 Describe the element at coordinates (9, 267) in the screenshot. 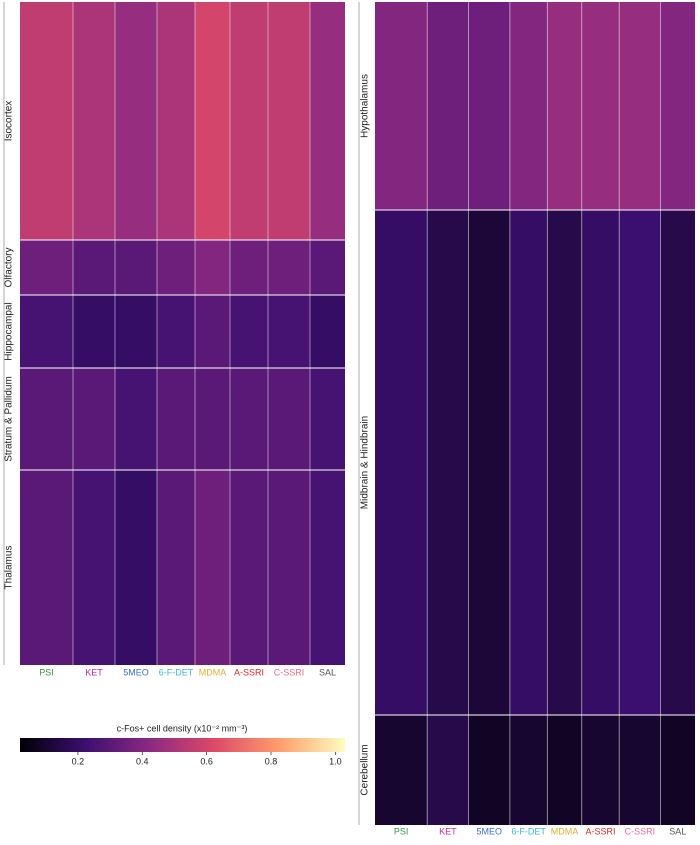

I see `section-label: Olfactory` at that location.